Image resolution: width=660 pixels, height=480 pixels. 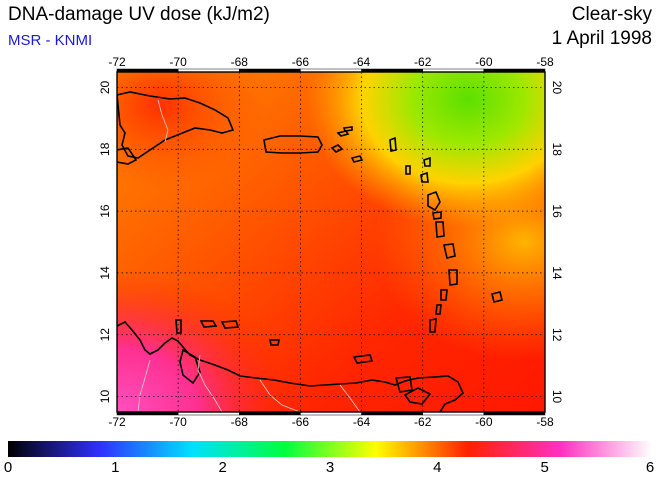 I want to click on lat-tick-label-right: 10, so click(x=557, y=397).